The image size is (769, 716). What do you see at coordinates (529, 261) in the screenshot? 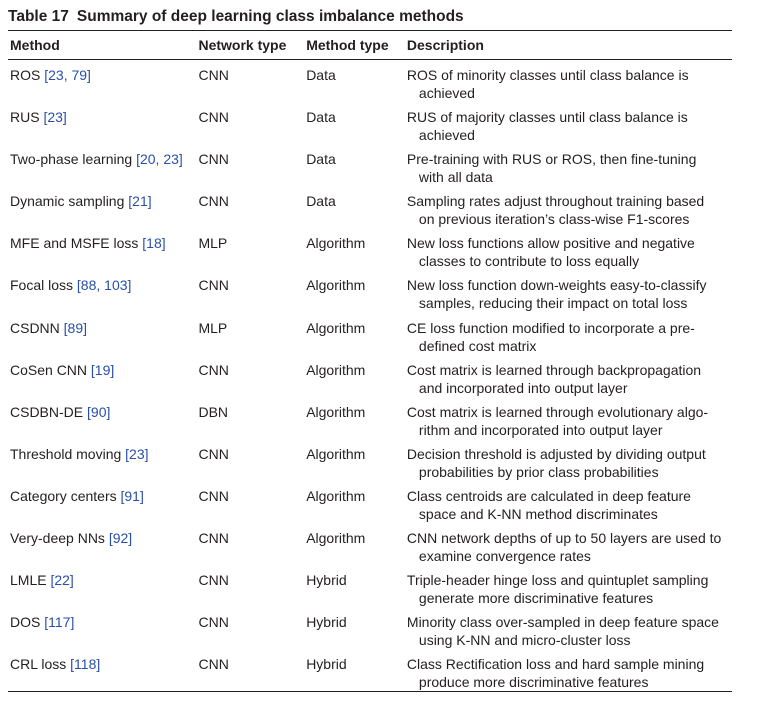
I see `description-line-2: classes to contribute to loss equally` at bounding box center [529, 261].